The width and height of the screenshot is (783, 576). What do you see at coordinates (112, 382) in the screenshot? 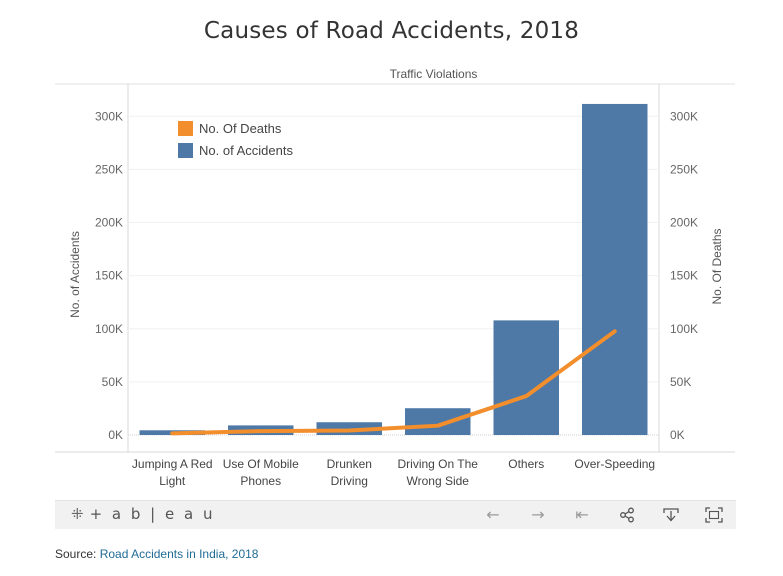
I see `y-left-tick-label: 50K` at bounding box center [112, 382].